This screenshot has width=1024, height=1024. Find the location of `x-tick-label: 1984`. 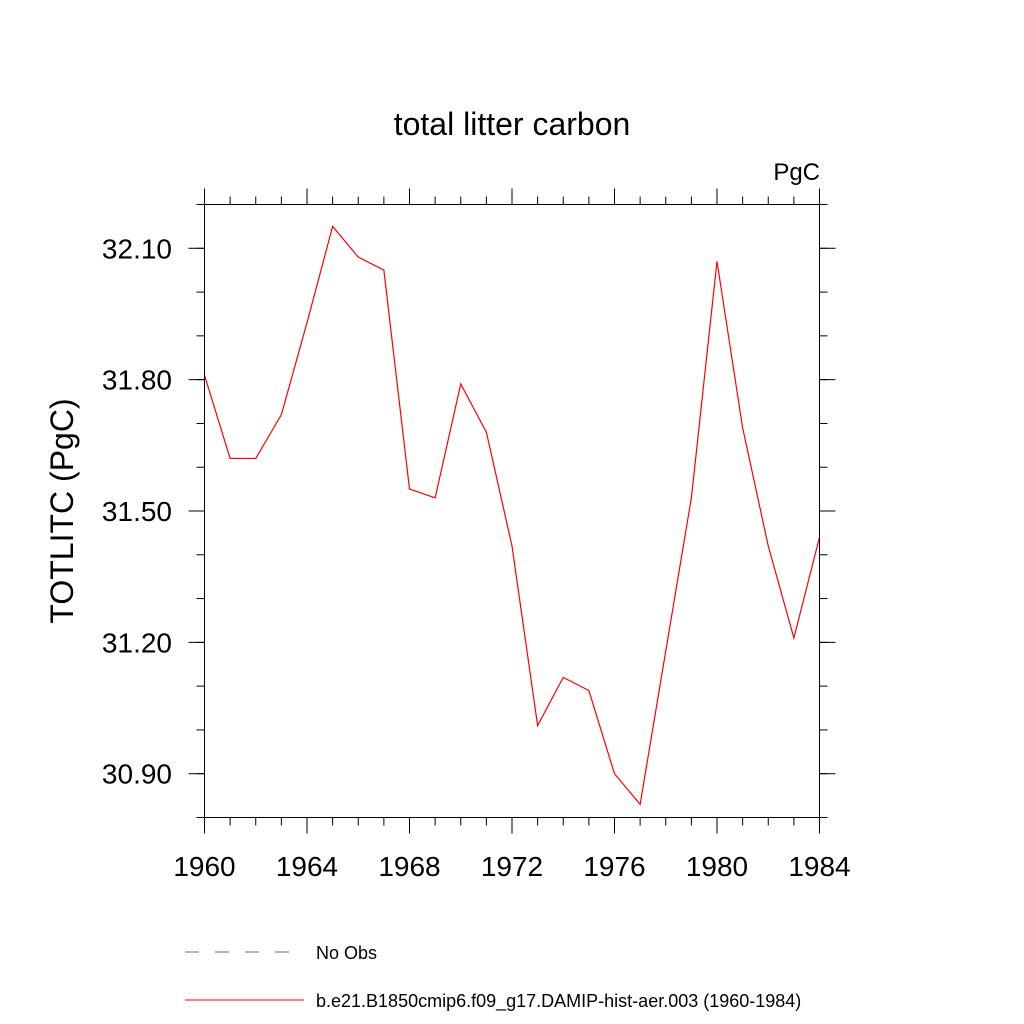

x-tick-label: 1984 is located at coordinates (819, 866).